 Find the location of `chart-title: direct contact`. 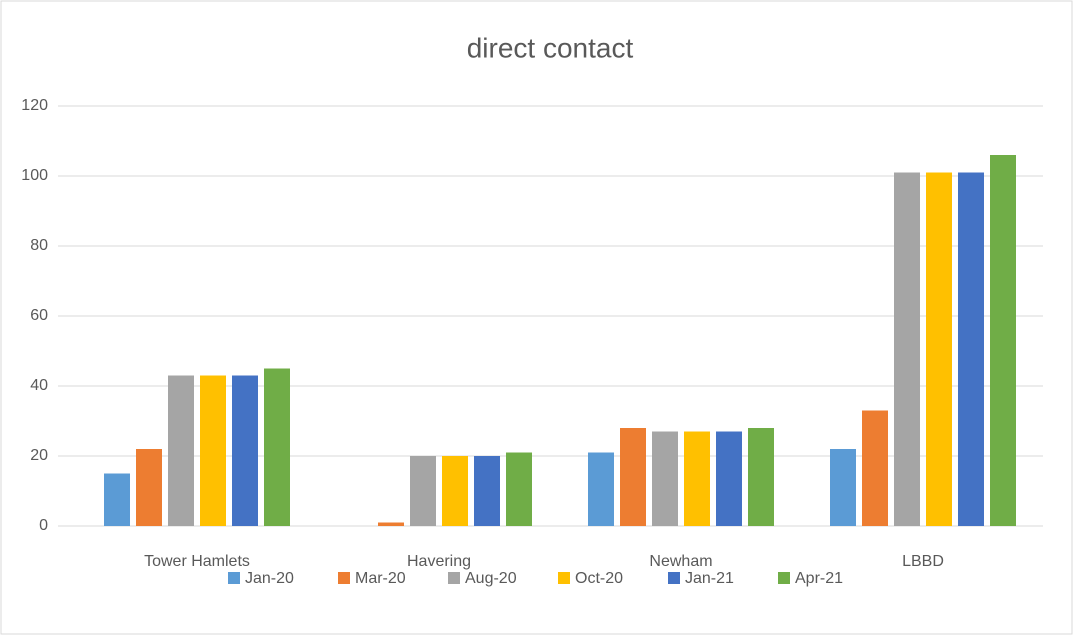

chart-title: direct contact is located at coordinates (550, 47).